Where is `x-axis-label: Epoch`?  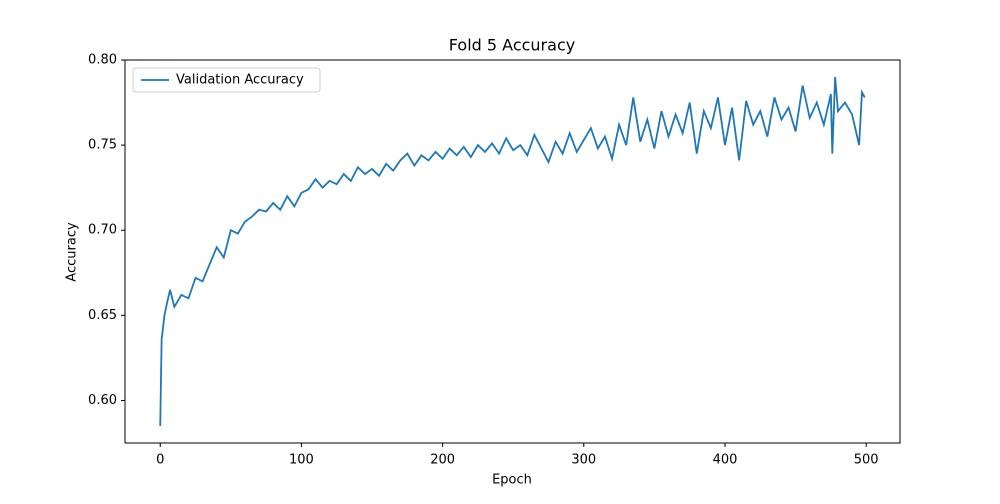 x-axis-label: Epoch is located at coordinates (512, 480).